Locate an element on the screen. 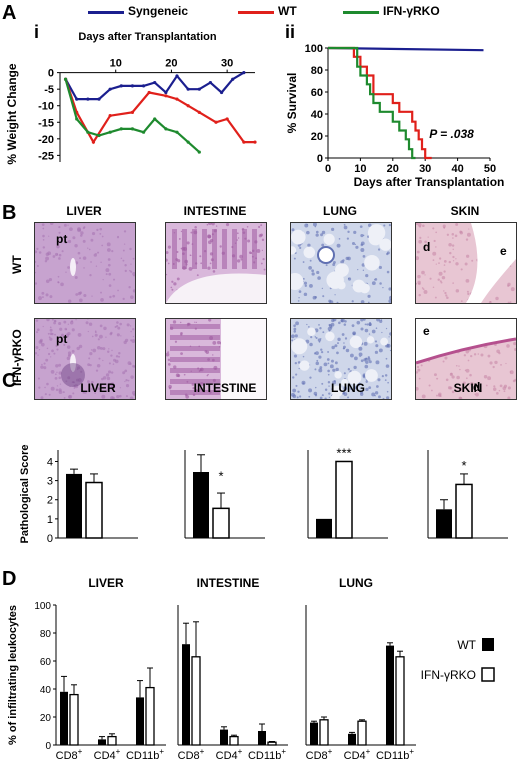  y-tick-label: -10 is located at coordinates (46, 107).